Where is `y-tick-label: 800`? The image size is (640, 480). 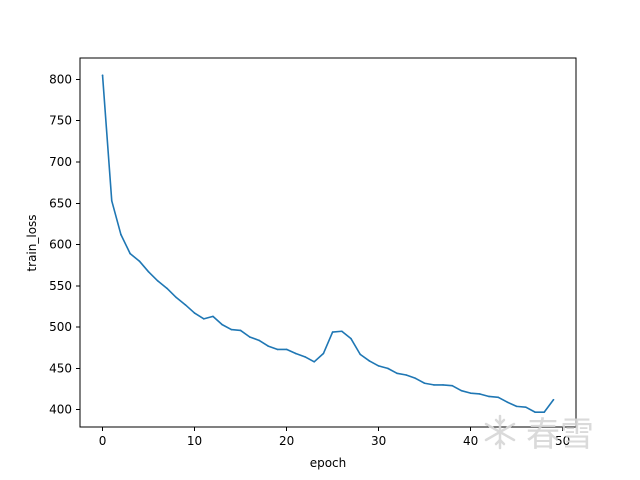
y-tick-label: 800 is located at coordinates (60, 79).